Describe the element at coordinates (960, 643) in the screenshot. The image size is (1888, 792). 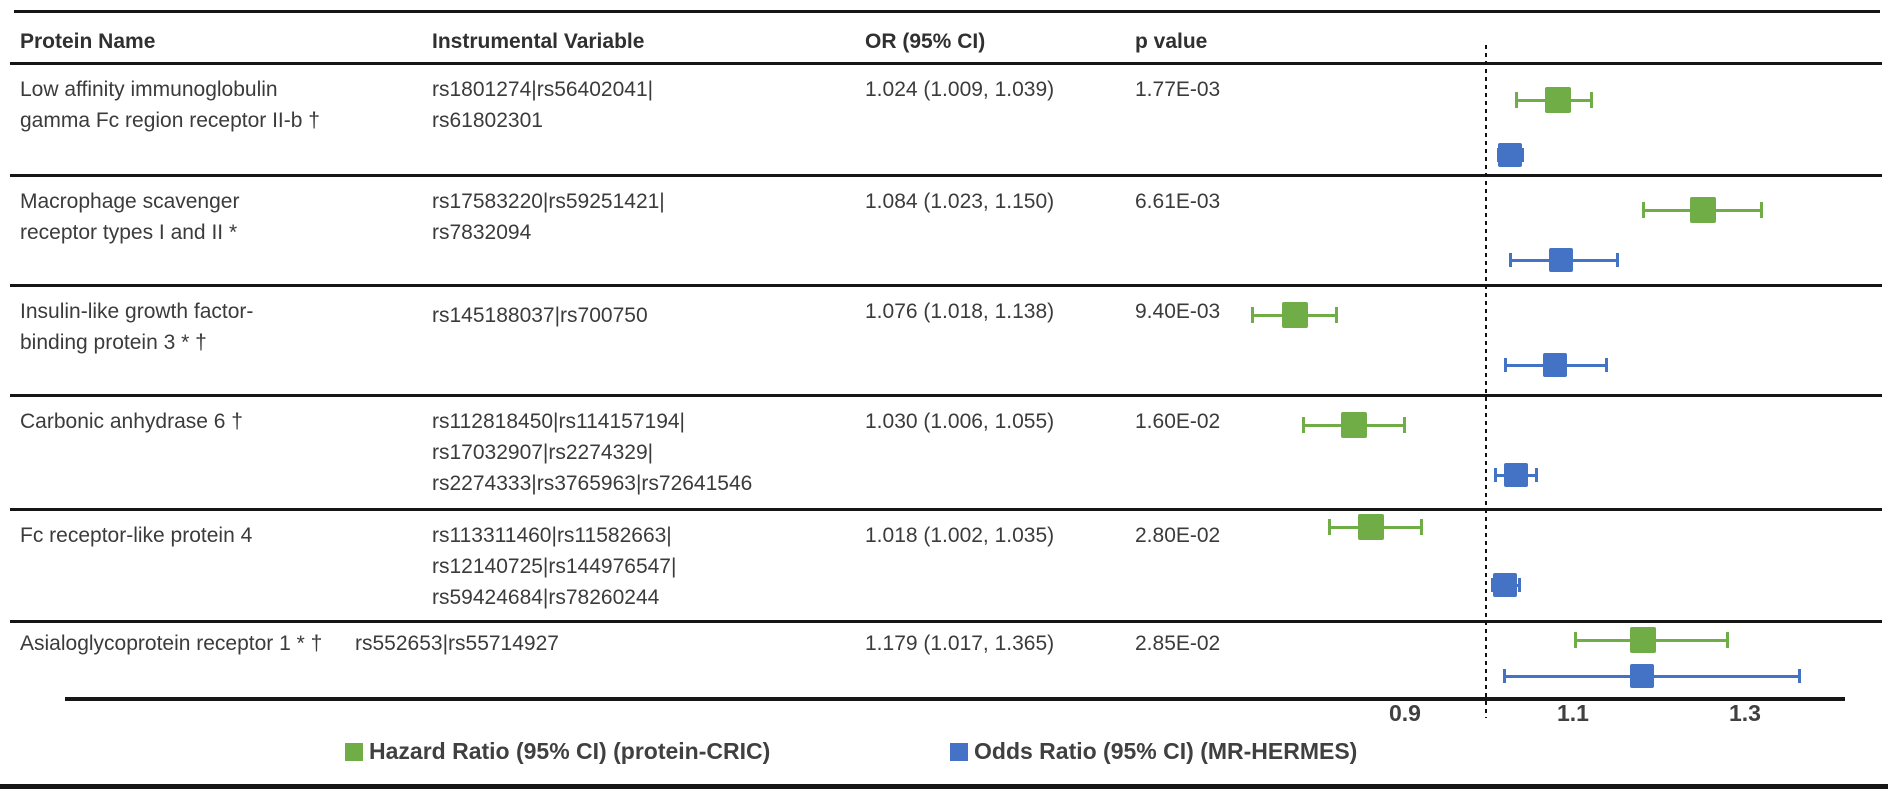
I see `or-ci-value: 1.179 (1.017, 1.365)` at that location.